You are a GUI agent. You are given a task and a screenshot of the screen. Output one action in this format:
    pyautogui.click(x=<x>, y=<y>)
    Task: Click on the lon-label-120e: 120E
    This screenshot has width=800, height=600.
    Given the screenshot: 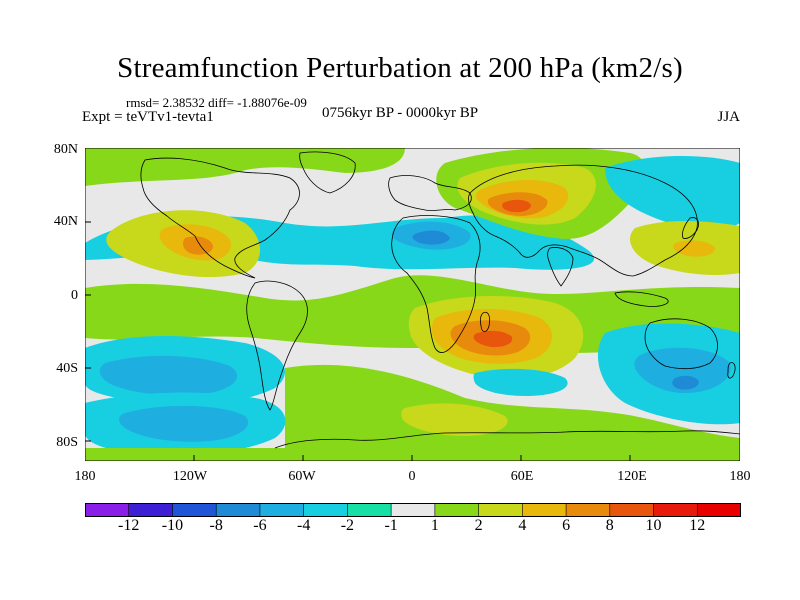 What is the action you would take?
    pyautogui.click(x=632, y=476)
    